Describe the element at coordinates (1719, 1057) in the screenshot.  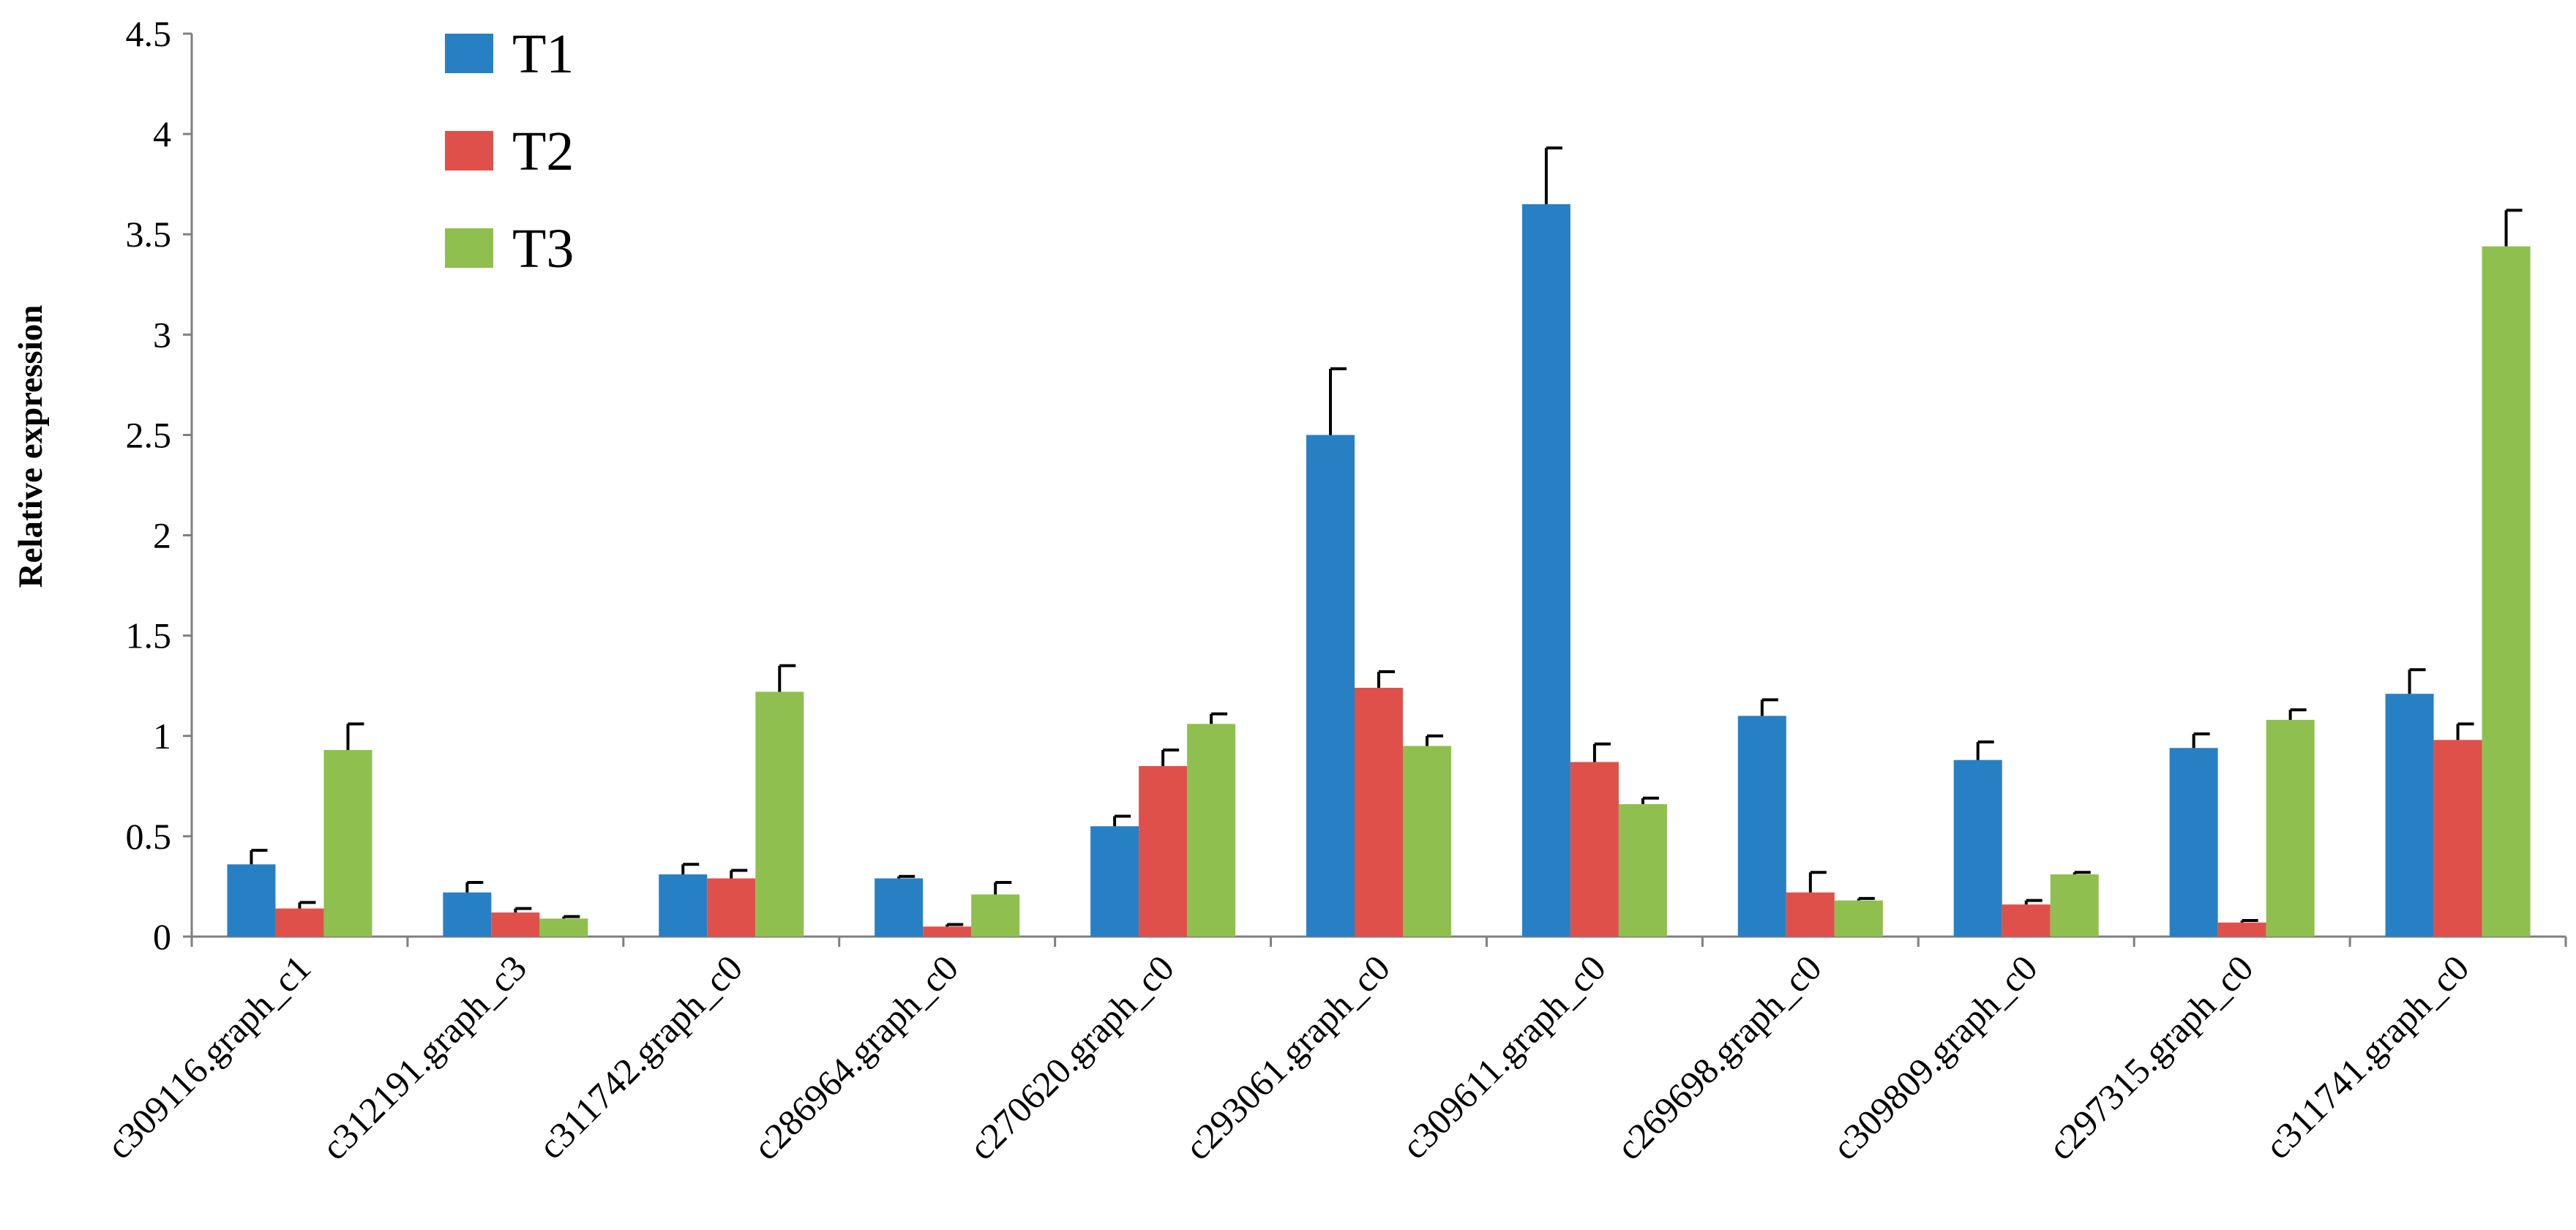
I see `x-category-label: c269698.graph_c0` at that location.